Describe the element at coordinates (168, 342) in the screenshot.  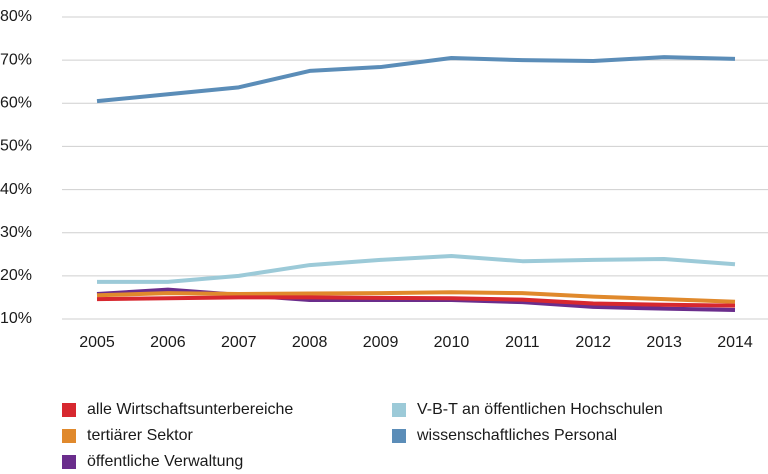
I see `x-tick-label: 2006` at that location.